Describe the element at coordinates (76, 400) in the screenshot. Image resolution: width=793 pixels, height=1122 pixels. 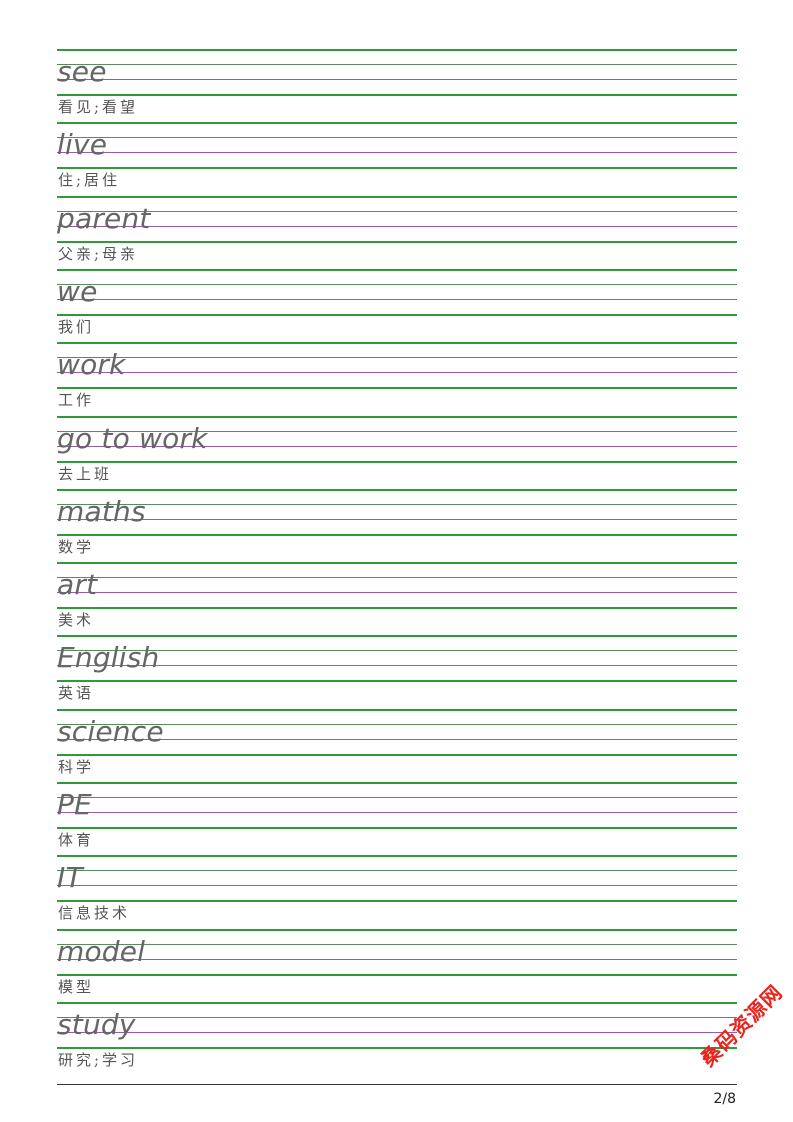
I see `chinese-meaning: 工作` at that location.